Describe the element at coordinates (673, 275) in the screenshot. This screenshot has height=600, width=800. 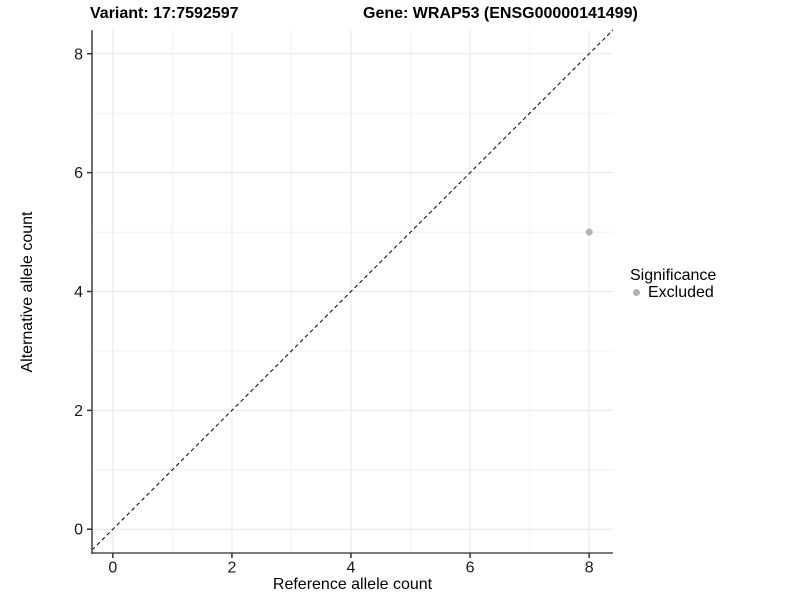
I see `legend-title: Significance` at that location.